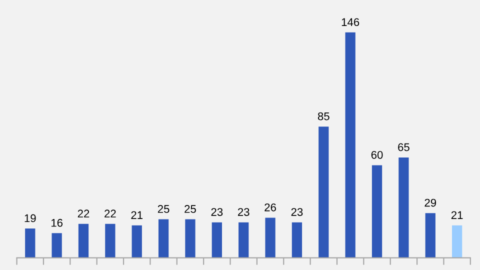 The height and width of the screenshot is (270, 480). I want to click on data-label: 19, so click(30, 218).